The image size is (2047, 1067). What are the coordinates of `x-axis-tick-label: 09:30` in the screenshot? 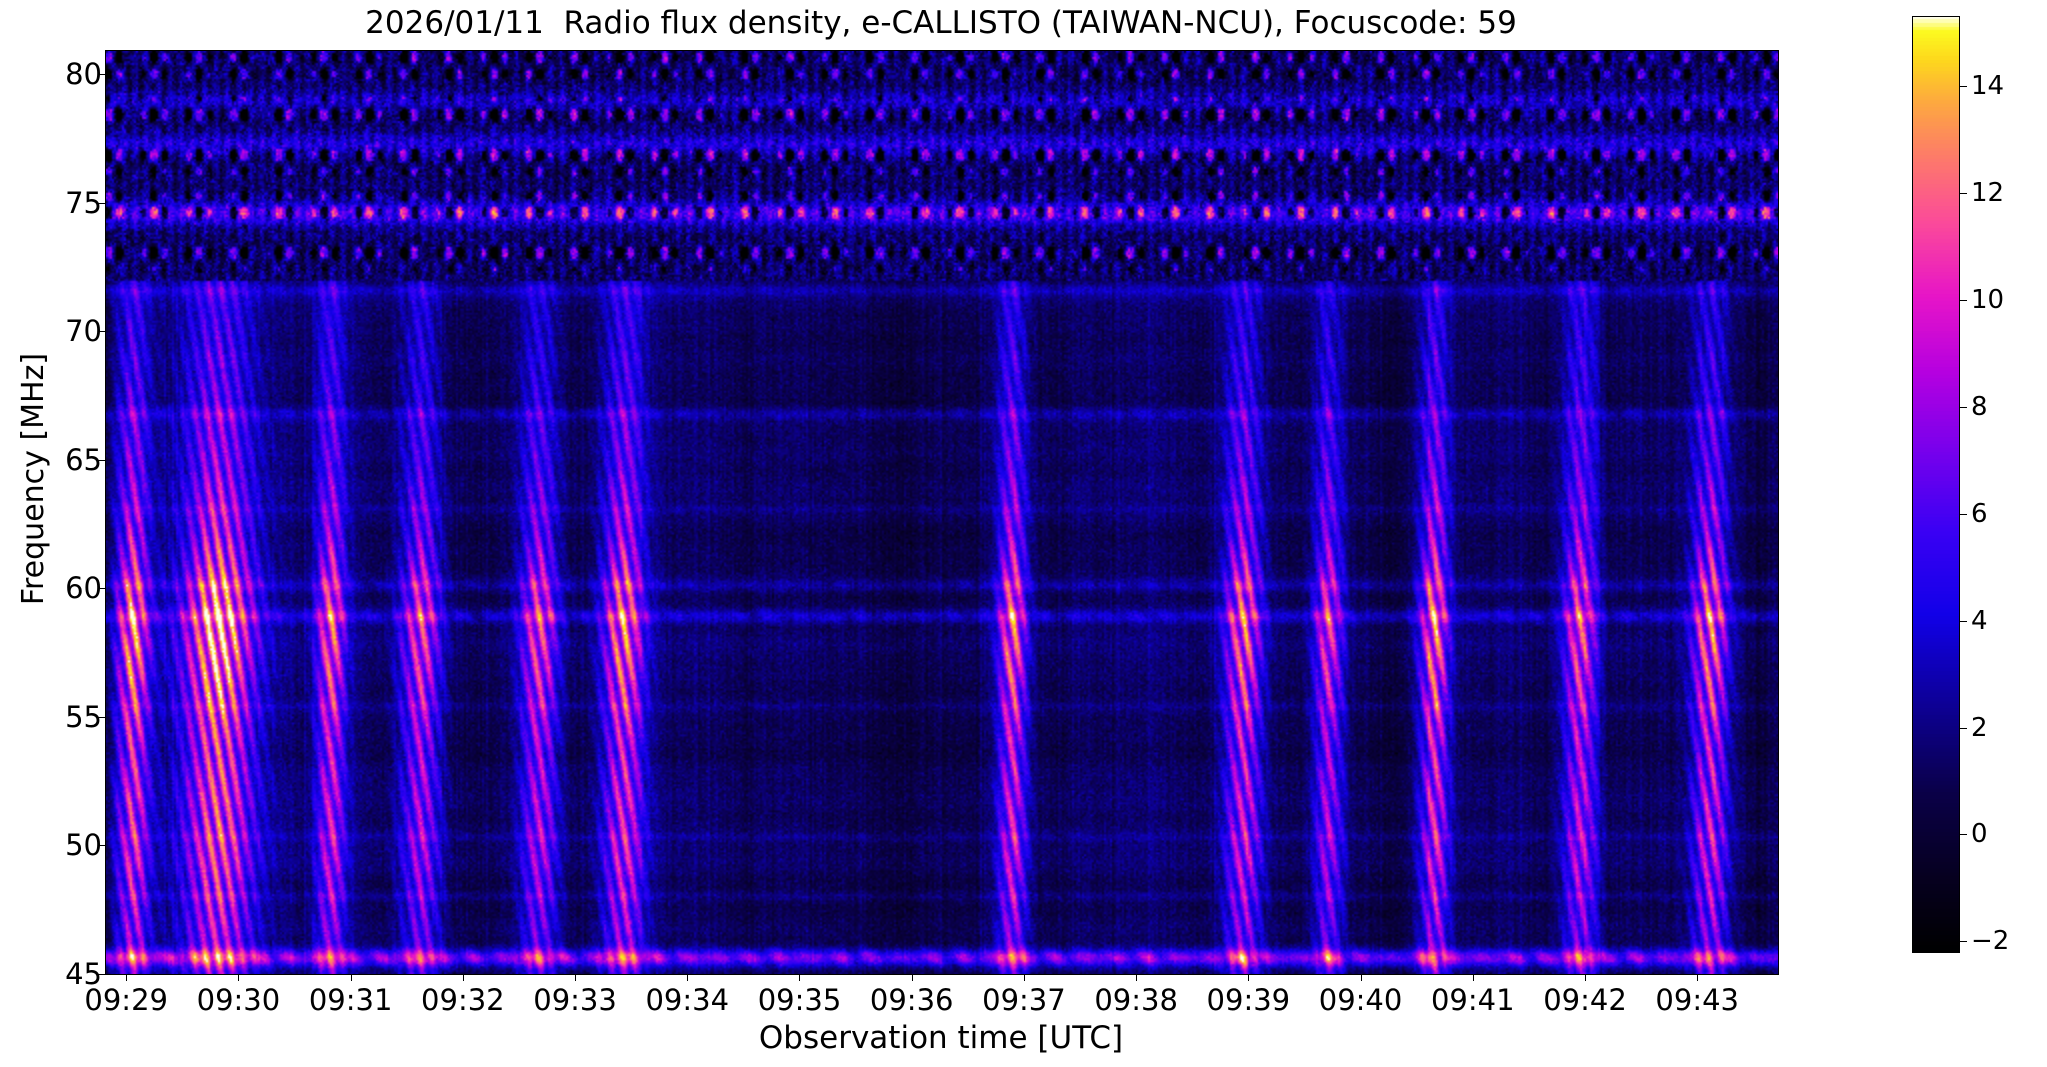 It's located at (238, 1000).